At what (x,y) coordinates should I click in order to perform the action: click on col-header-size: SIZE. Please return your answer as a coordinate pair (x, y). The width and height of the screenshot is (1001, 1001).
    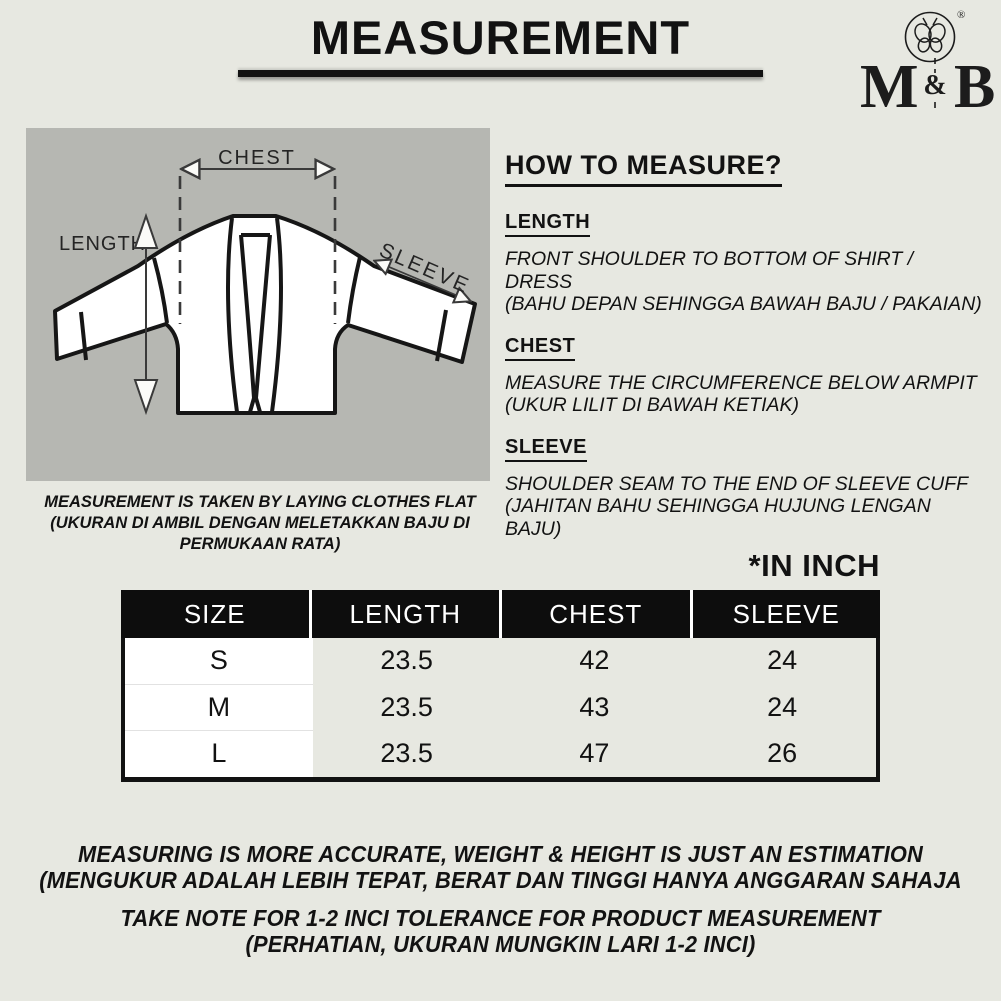
    Looking at the image, I should click on (215, 614).